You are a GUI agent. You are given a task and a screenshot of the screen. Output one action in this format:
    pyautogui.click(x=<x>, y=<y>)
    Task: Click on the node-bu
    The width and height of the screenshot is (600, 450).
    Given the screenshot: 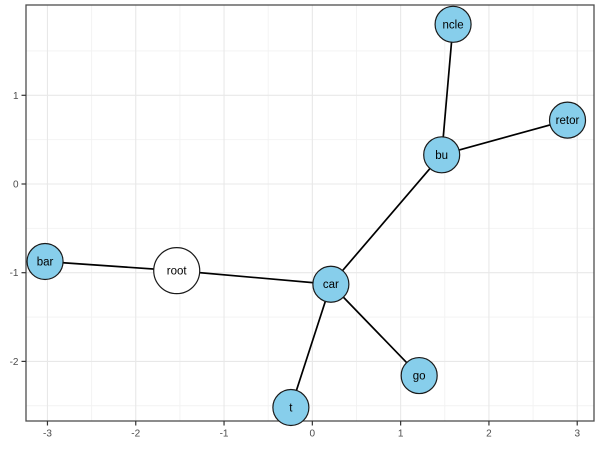 What is the action you would take?
    pyautogui.click(x=442, y=155)
    